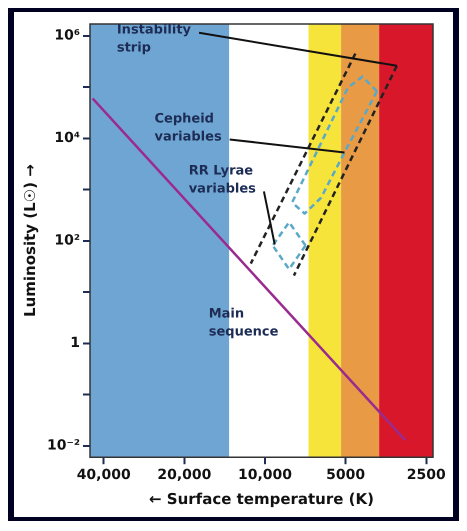 The width and height of the screenshot is (467, 531). Describe the element at coordinates (67, 240) in the screenshot. I see `y-tick-label: 10²` at that location.